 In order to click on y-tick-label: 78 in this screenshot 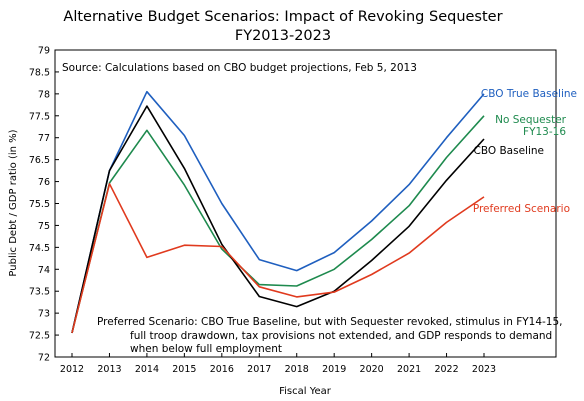, I will do `click(44, 94)`.